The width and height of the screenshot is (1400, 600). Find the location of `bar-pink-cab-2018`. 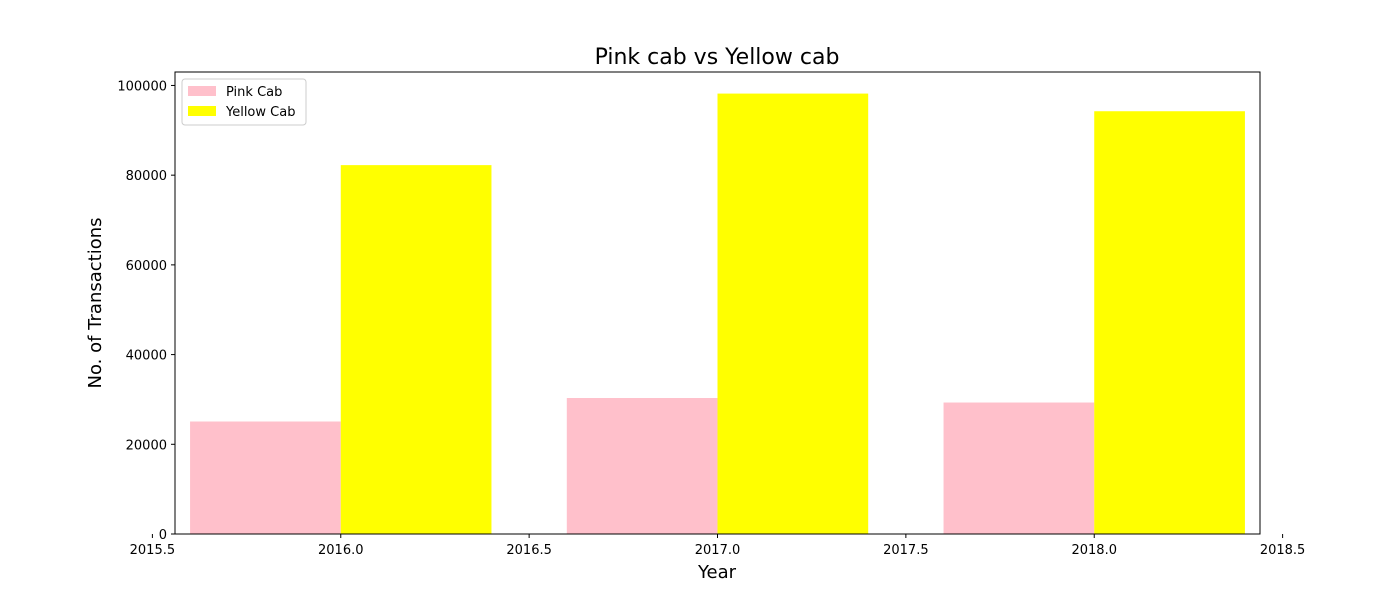

bar-pink-cab-2018 is located at coordinates (1019, 468).